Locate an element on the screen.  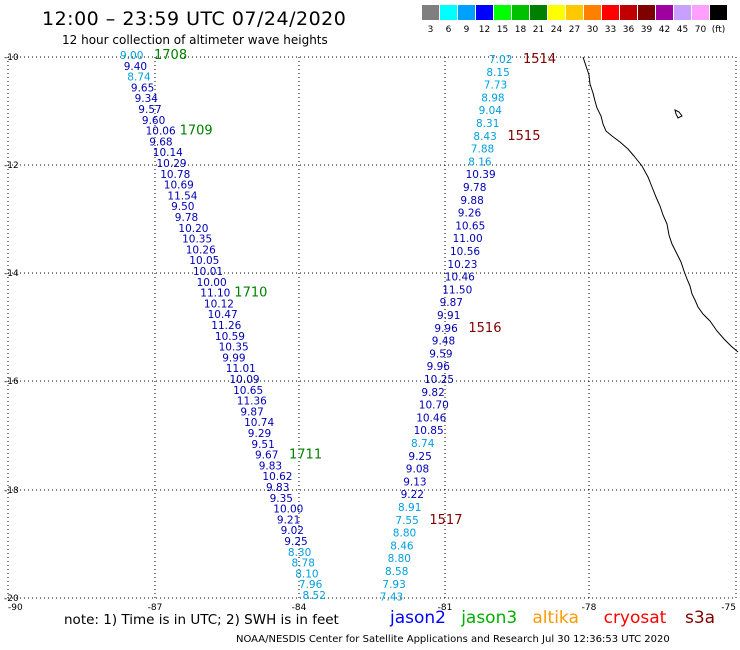
wave-height-value: 8.46 is located at coordinates (402, 546).